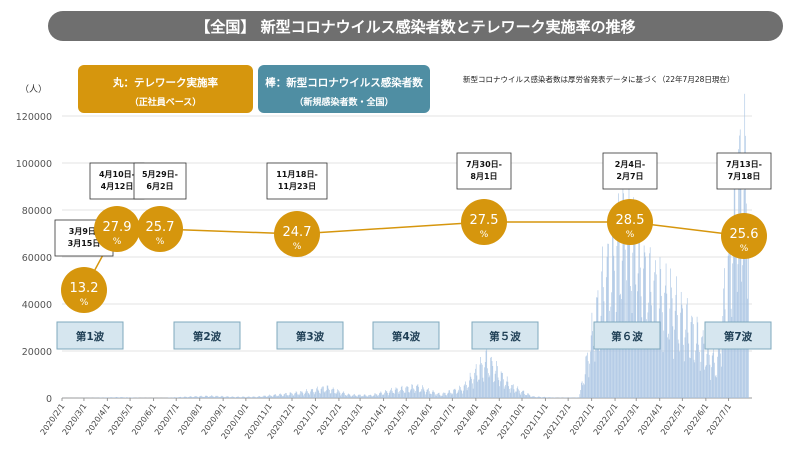  Describe the element at coordinates (483, 176) in the screenshot. I see `period-label: 8月1日` at that location.